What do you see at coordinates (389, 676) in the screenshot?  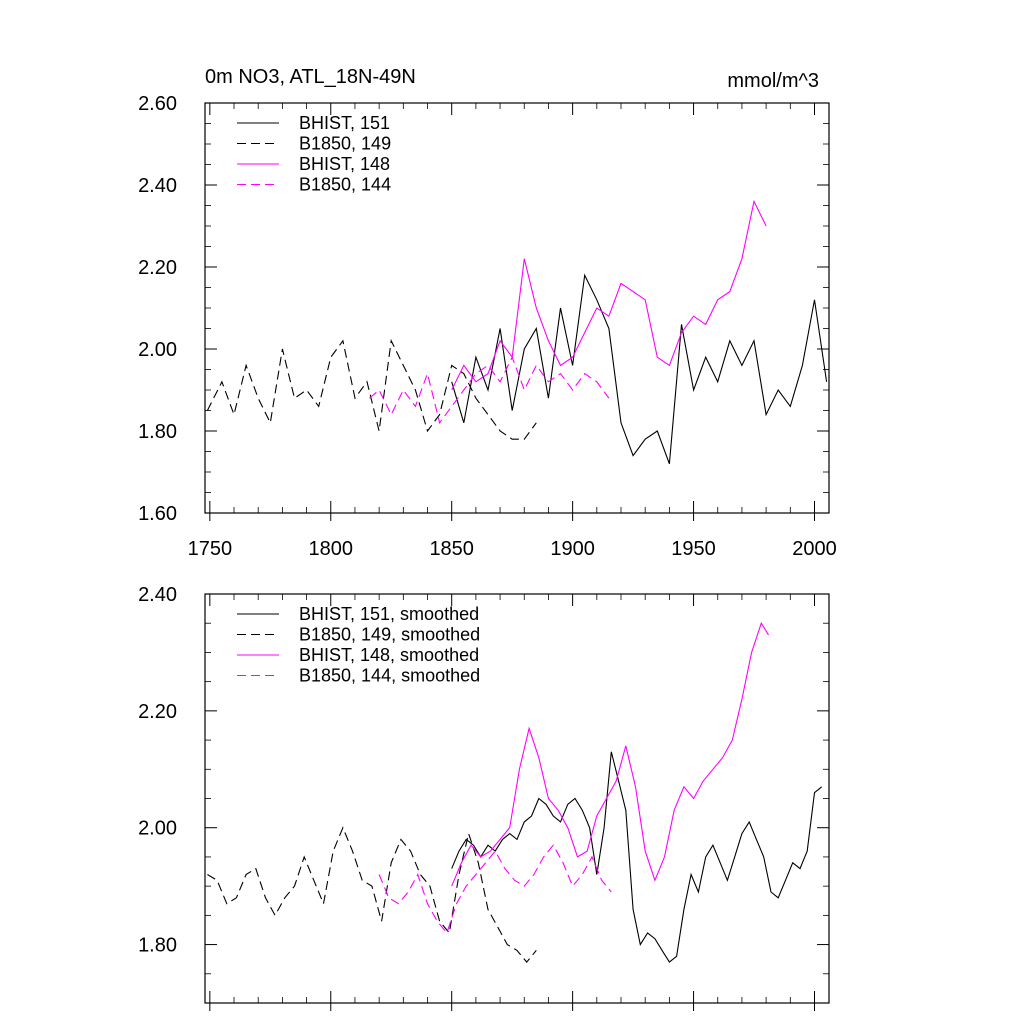 I see `legend-label: B1850, 144, smoothed` at bounding box center [389, 676].